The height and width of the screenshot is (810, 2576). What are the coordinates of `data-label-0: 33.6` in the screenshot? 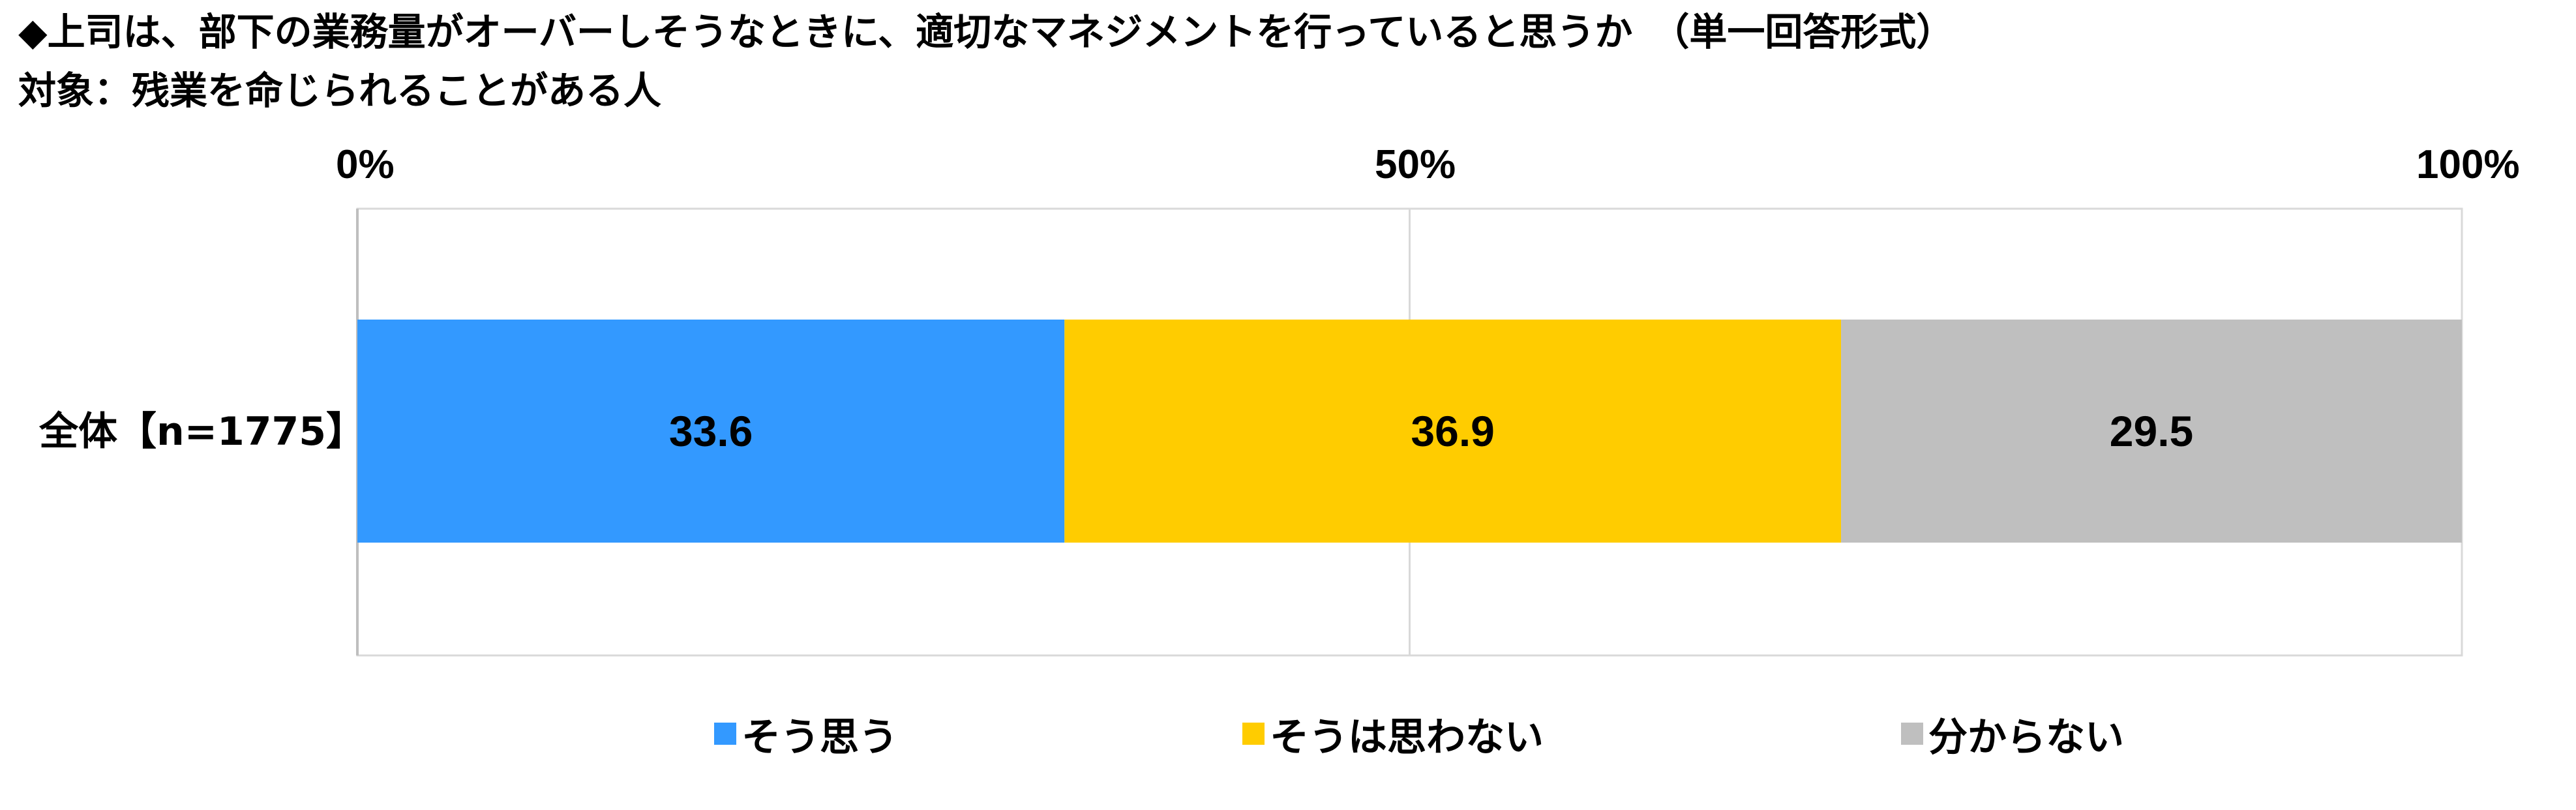 It's located at (711, 431).